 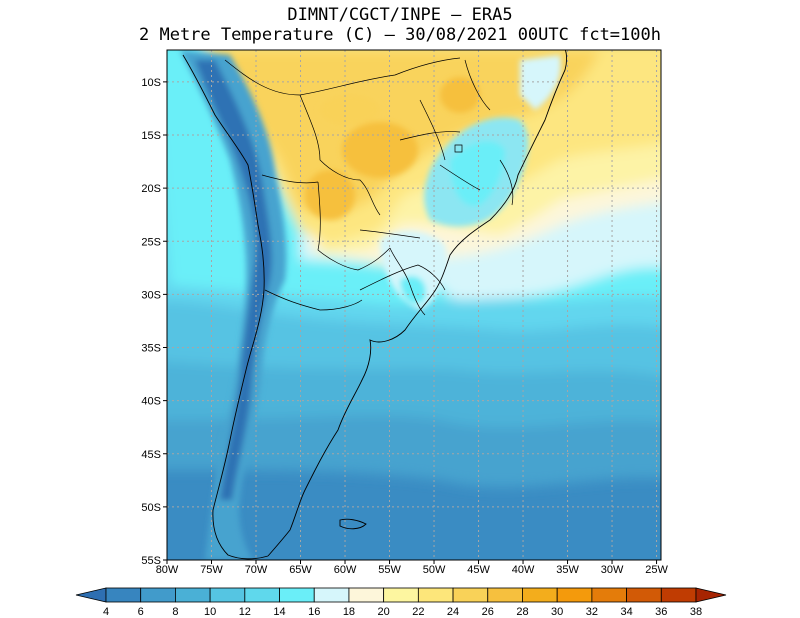 I want to click on colorbar-label: 38, so click(x=696, y=612).